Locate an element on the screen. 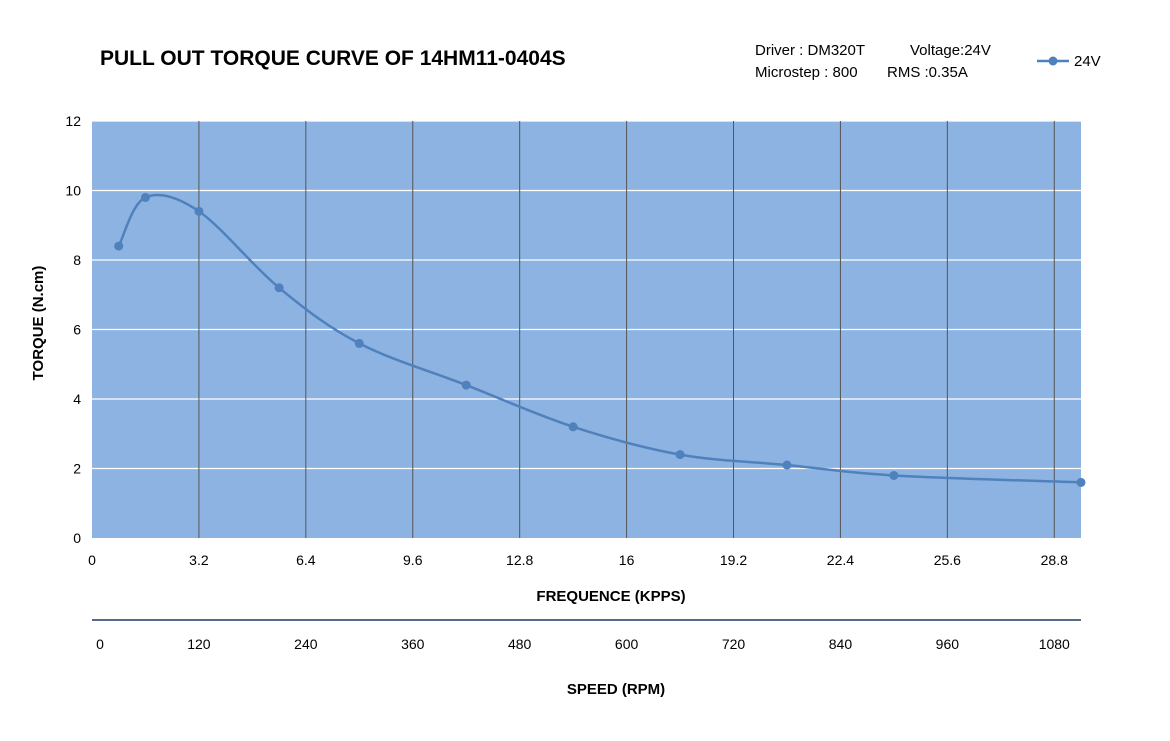 This screenshot has width=1170, height=741. speed-axis-label: SPEED (RPM) is located at coordinates (616, 689).